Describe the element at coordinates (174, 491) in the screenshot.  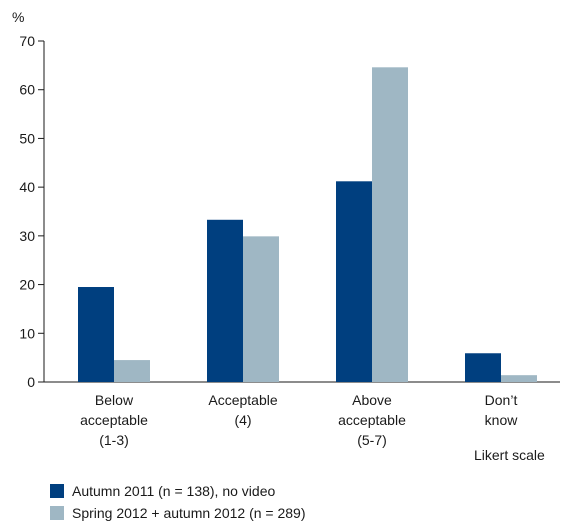
I see `legend-label-series-1: Autumn 2011 (n = 138), no video` at that location.